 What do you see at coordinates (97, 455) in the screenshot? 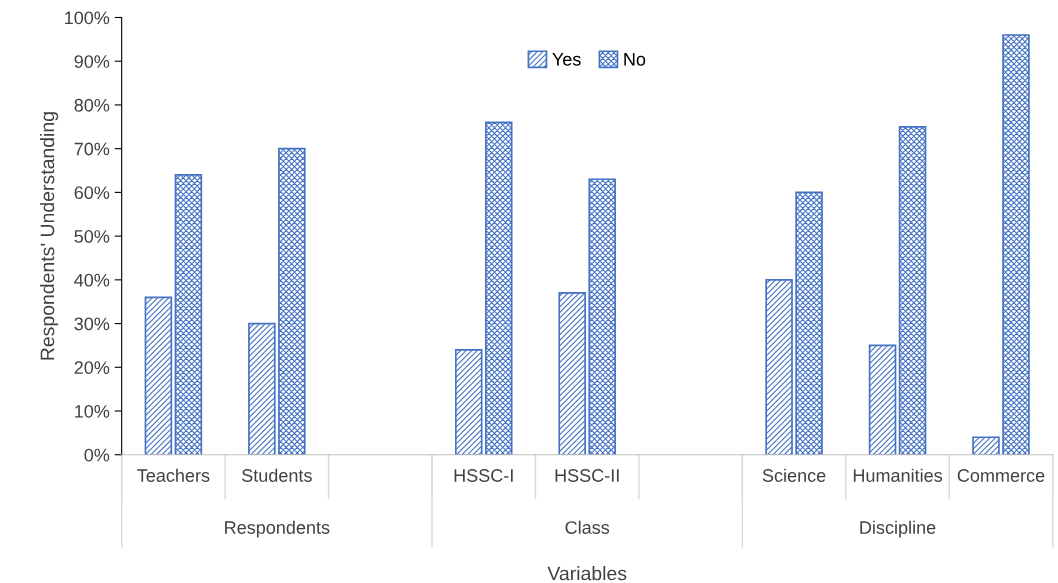
I see `y-tick-label: 0%` at bounding box center [97, 455].